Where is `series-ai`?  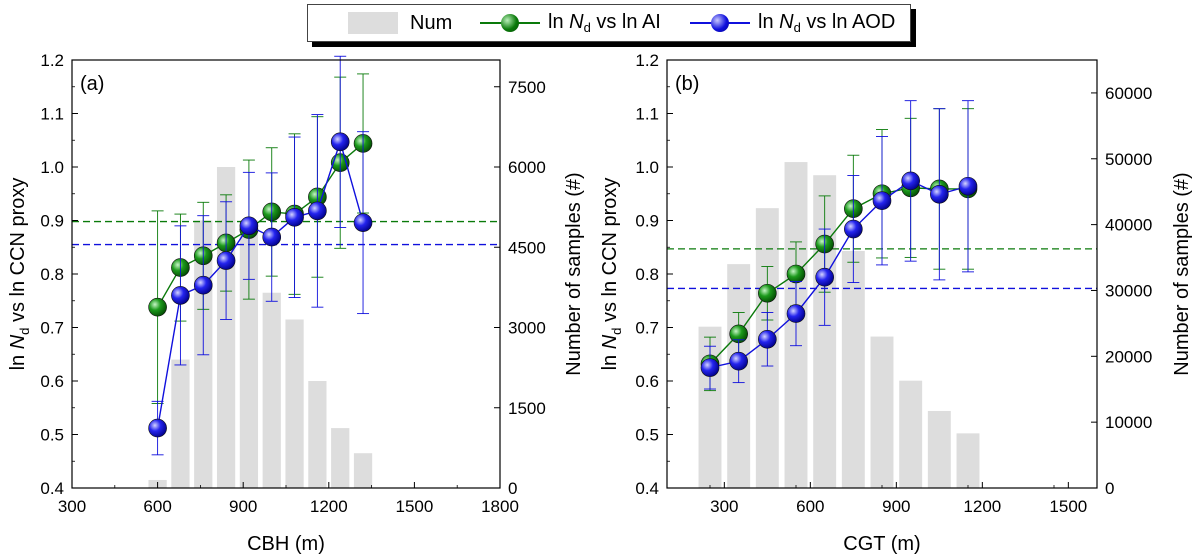
series-ai is located at coordinates (260, 238).